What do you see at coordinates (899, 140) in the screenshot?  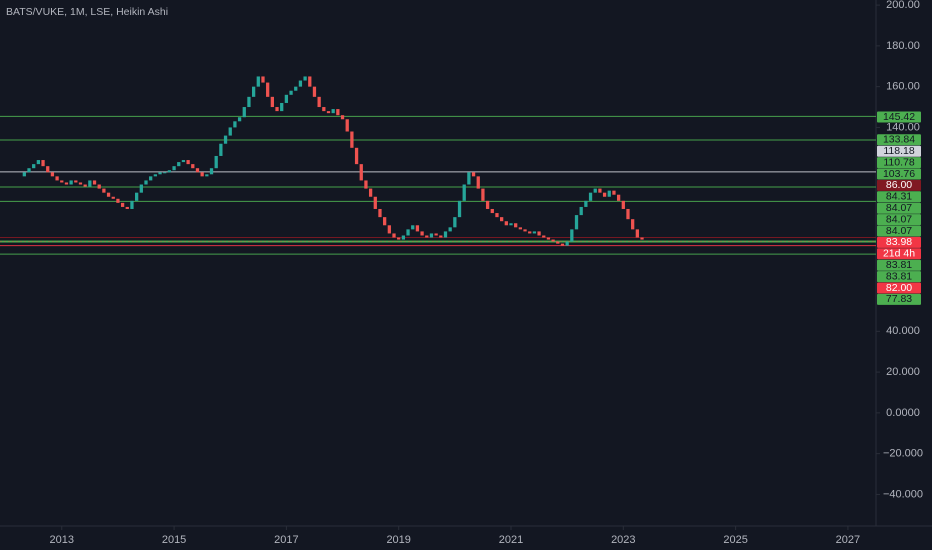 I see `price-label: 133.84` at bounding box center [899, 140].